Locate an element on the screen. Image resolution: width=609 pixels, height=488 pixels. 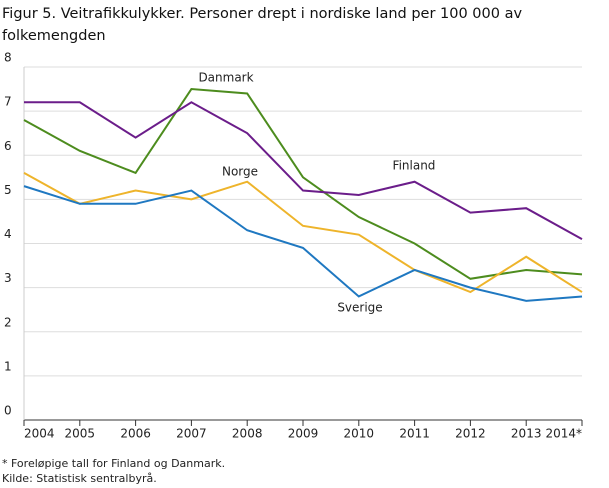
x-tick-label: 2008 is located at coordinates (247, 434).